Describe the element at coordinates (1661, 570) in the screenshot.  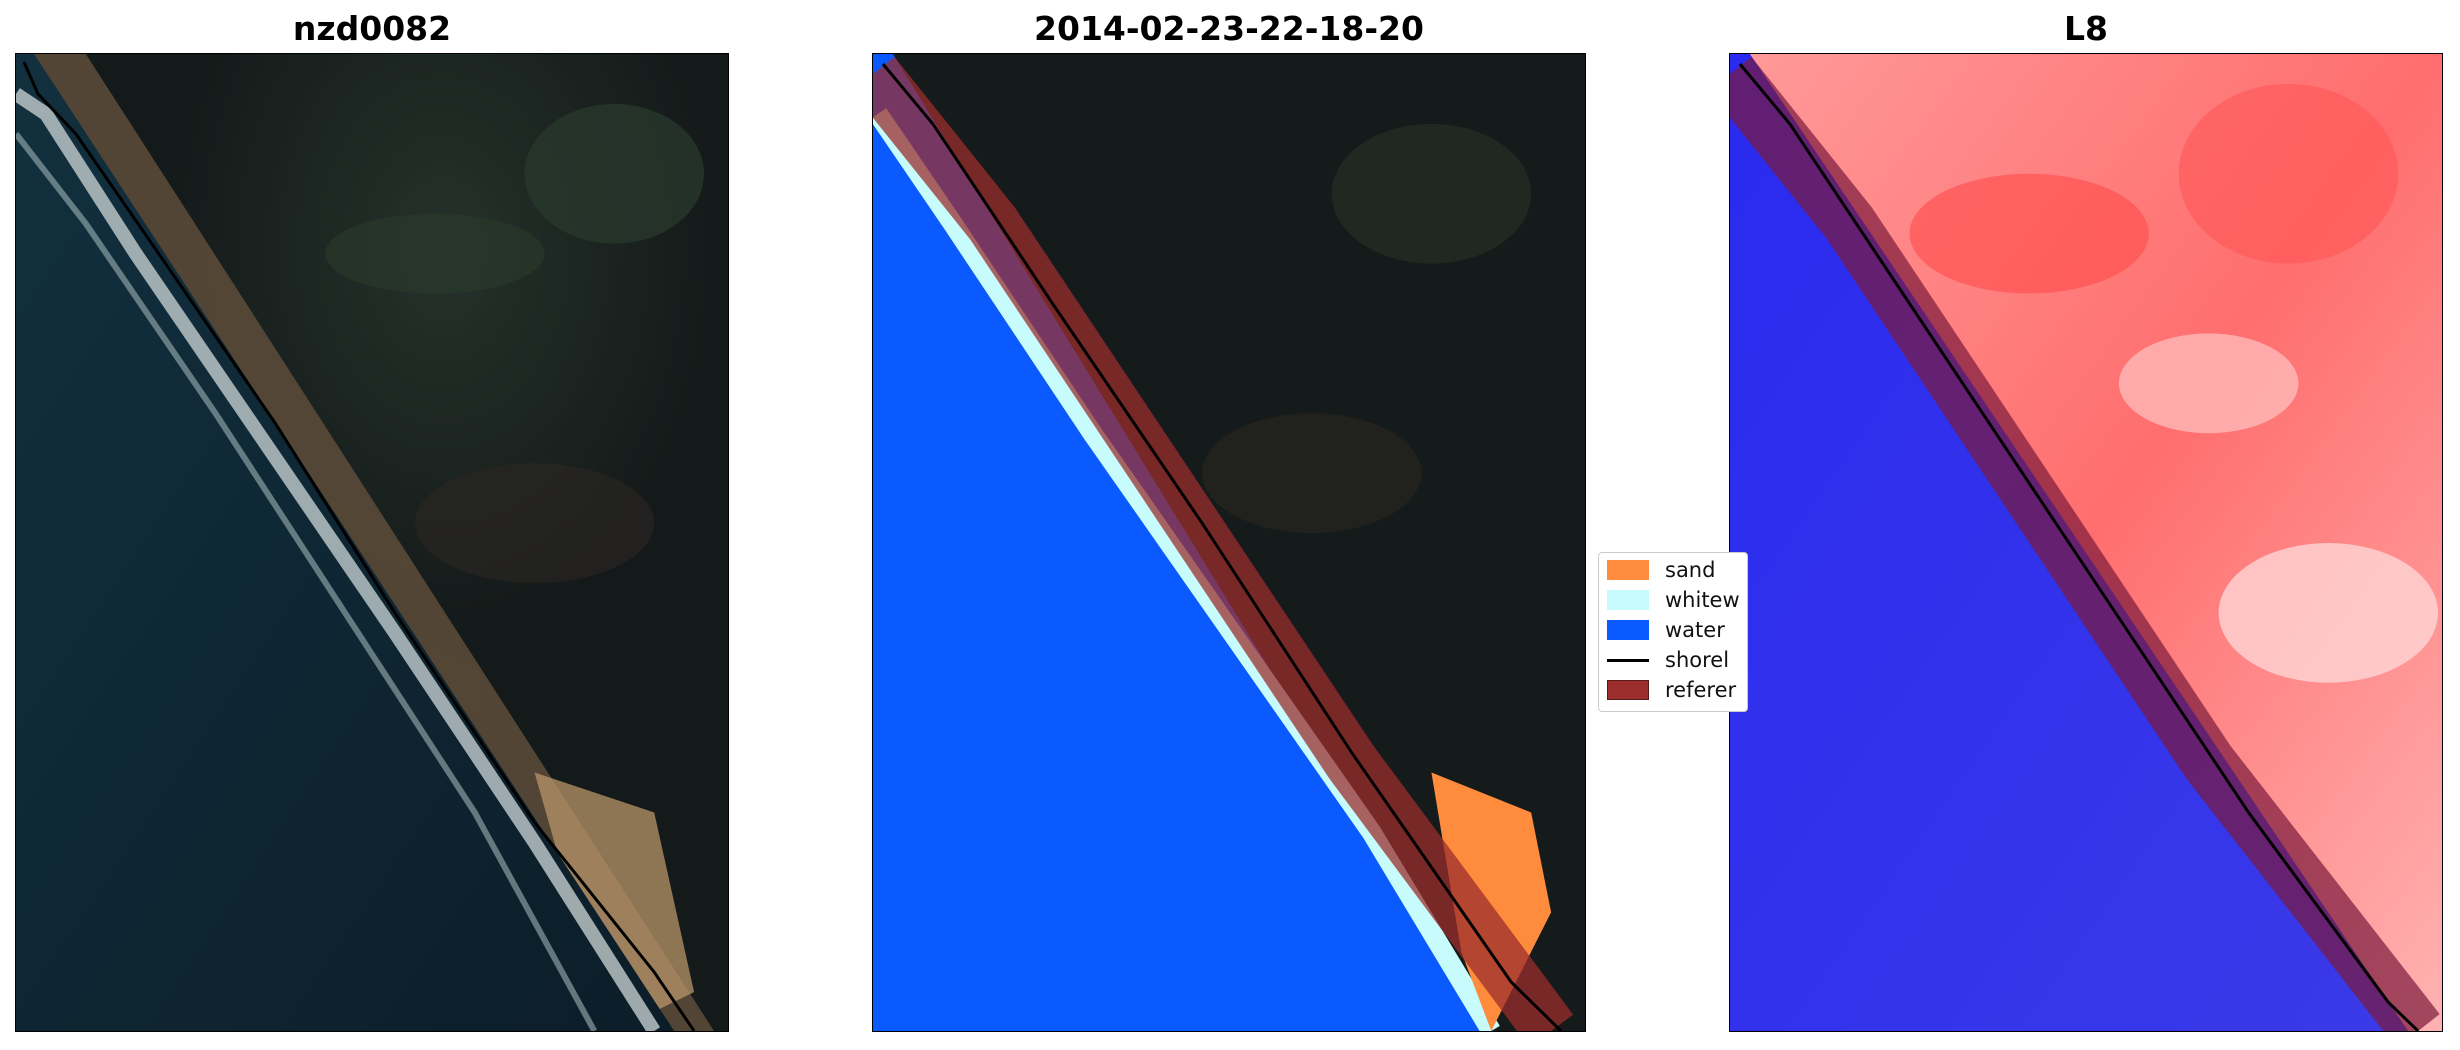
I see `legend-item-sand: sand` at that location.